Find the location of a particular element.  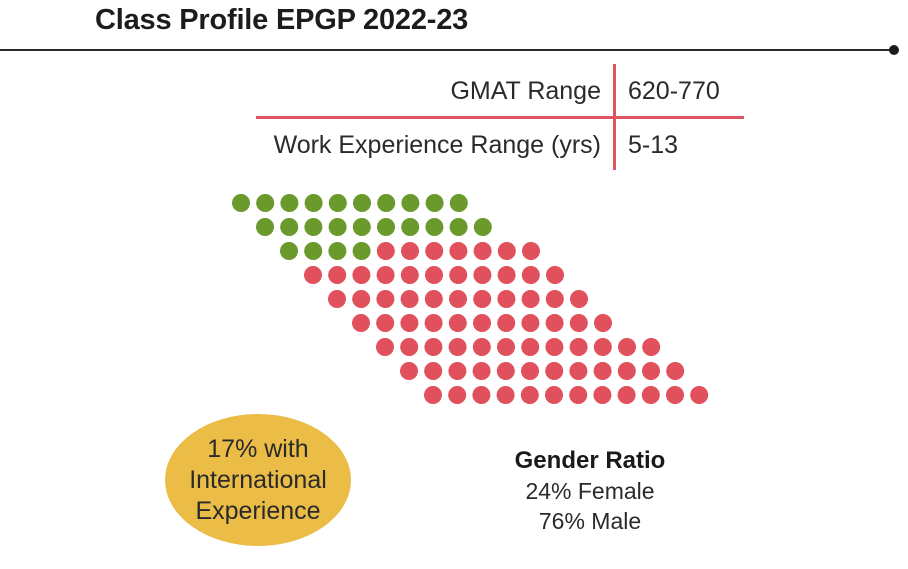

gender-male-percent: 76% Male is located at coordinates (590, 521).